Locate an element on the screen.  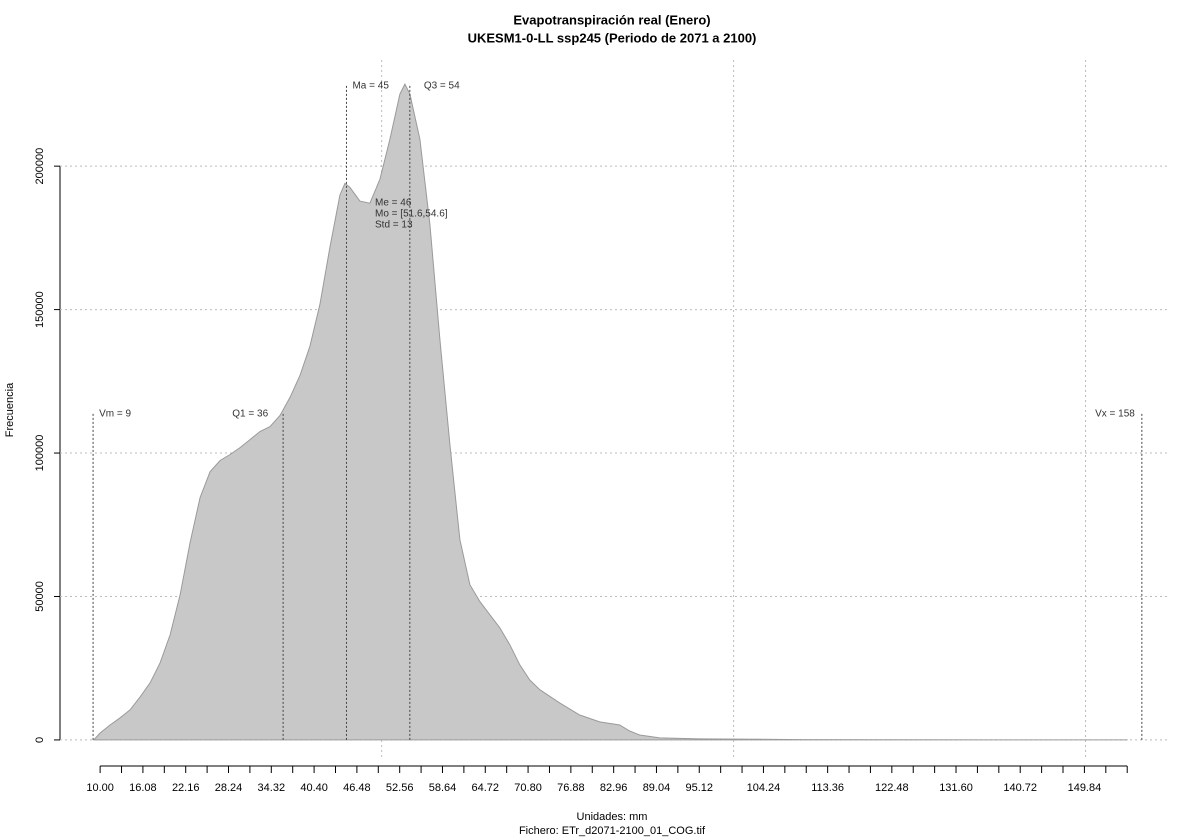
x-tick-label: 82.96 is located at coordinates (614, 788).